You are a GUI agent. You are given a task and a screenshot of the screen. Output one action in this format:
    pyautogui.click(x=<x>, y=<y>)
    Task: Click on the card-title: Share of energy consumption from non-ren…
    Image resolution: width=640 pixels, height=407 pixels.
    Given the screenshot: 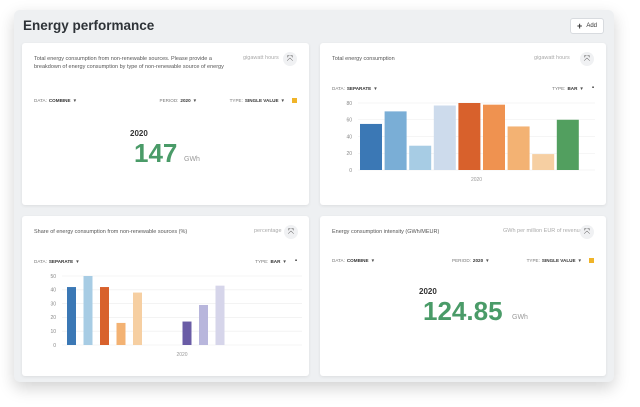 What is the action you would take?
    pyautogui.click(x=111, y=232)
    